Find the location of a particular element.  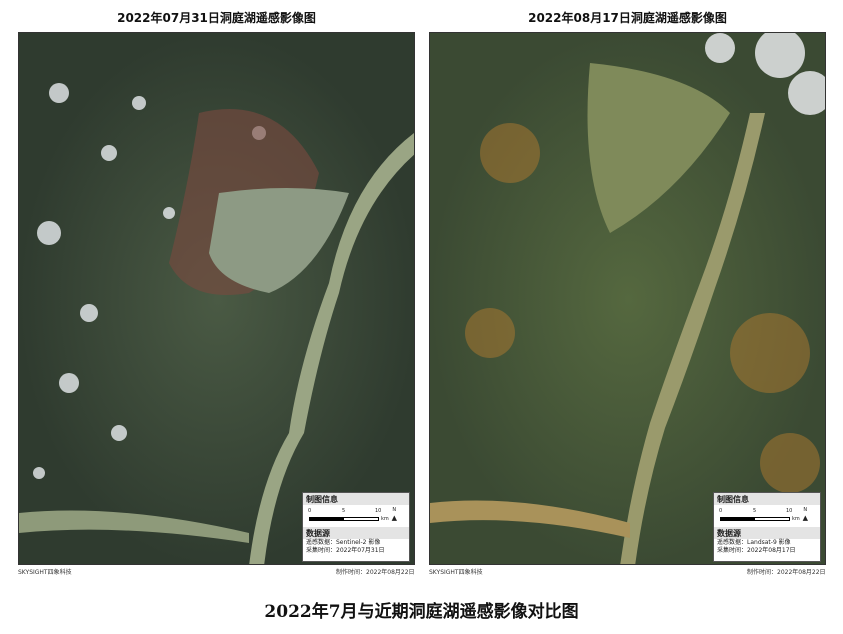

figure-caption: 2022年7月与近期洞庭湖遥感影像对比图 is located at coordinates (421, 612).